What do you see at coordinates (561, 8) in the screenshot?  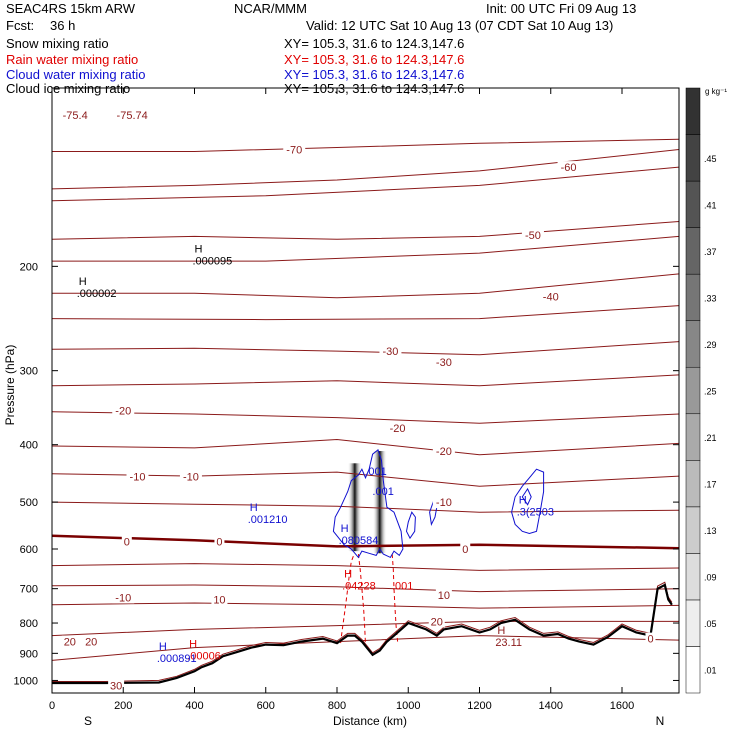 I see `init-time: Init: 00 UTC Fri 09 Aug 13` at bounding box center [561, 8].